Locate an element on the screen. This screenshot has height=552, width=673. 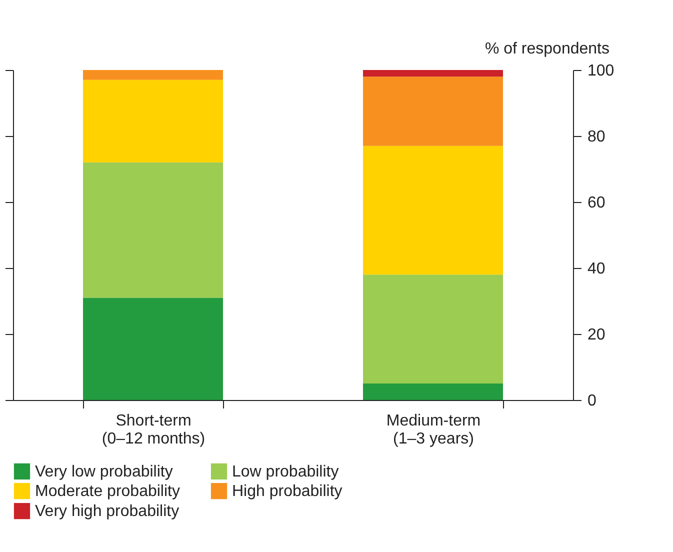
legend-label: Moderate probability is located at coordinates (107, 491).